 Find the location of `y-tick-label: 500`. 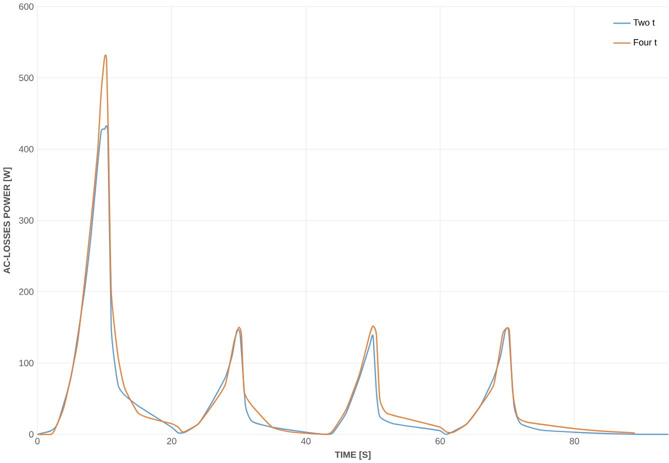

y-tick-label: 500 is located at coordinates (26, 78).